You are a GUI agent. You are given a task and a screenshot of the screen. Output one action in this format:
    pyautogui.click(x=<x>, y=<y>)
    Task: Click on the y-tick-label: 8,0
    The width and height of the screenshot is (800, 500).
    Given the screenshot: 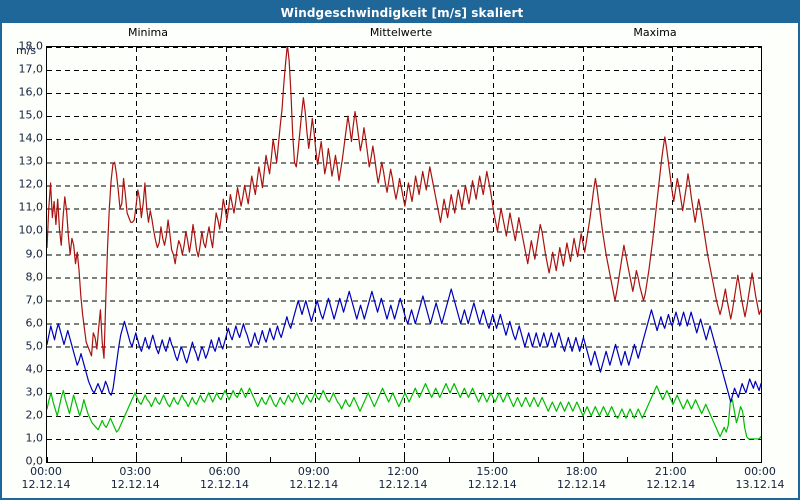 What is the action you would take?
    pyautogui.click(x=34, y=277)
    